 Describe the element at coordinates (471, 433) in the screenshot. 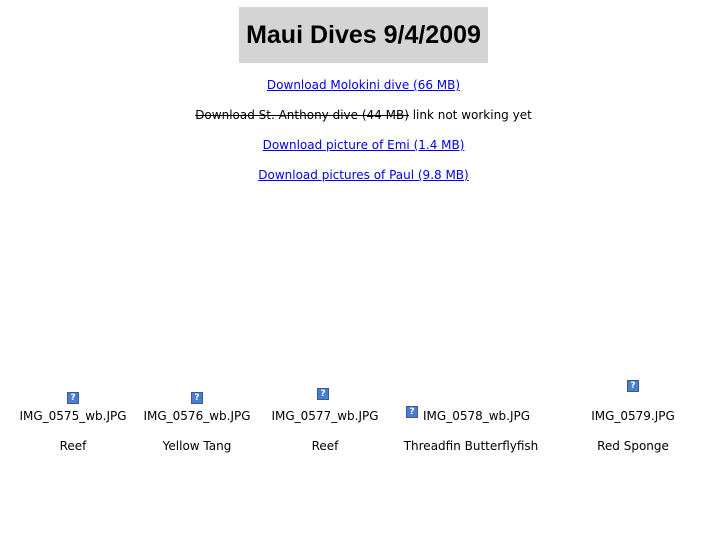

I see `gallery-item: ? IMG_0578_wb.JPG Threadfin Butterflyfish` at that location.